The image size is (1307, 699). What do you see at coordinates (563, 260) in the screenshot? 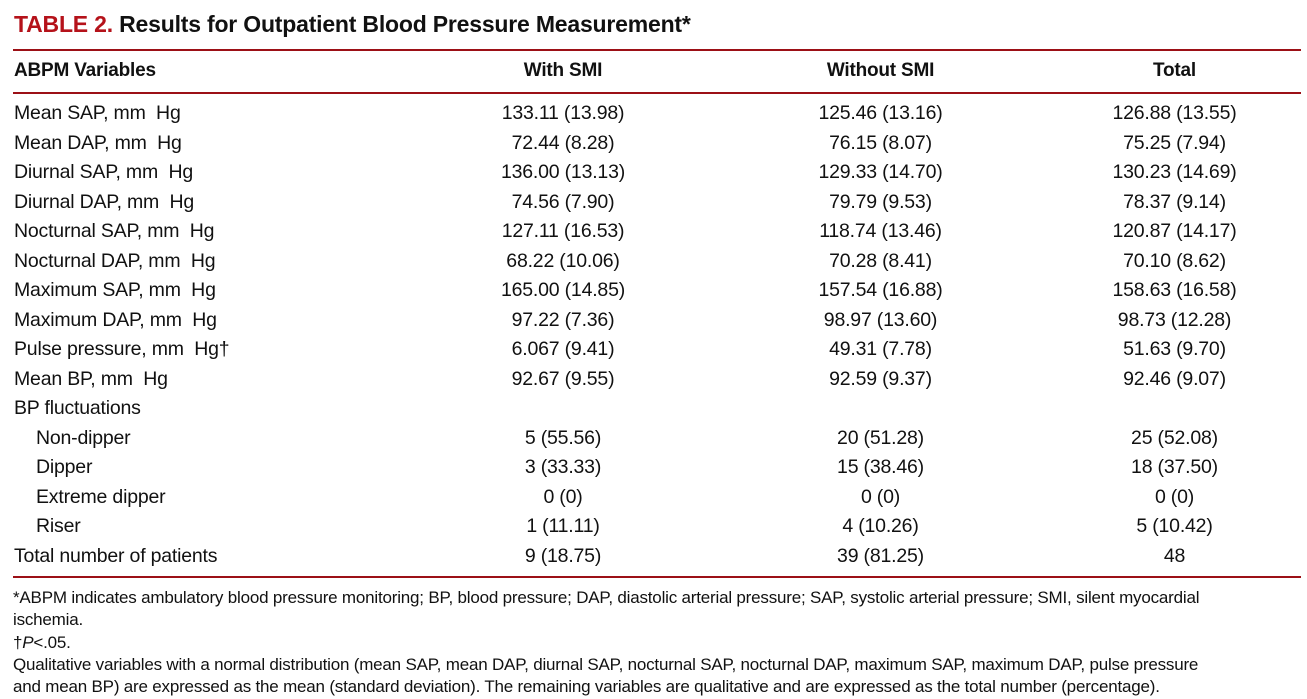
I see `cell-with-smi: 68.22 (10.06)` at bounding box center [563, 260].